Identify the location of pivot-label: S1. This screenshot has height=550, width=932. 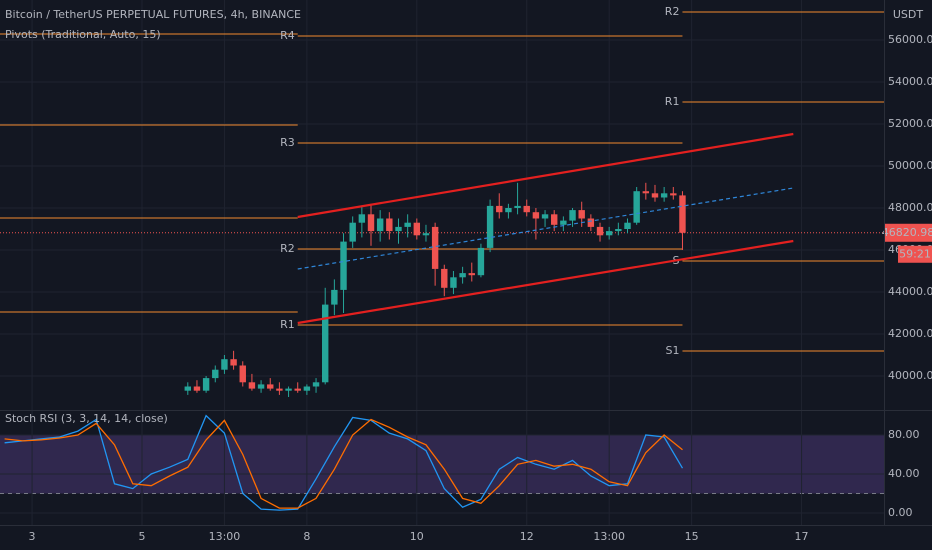
(672, 350).